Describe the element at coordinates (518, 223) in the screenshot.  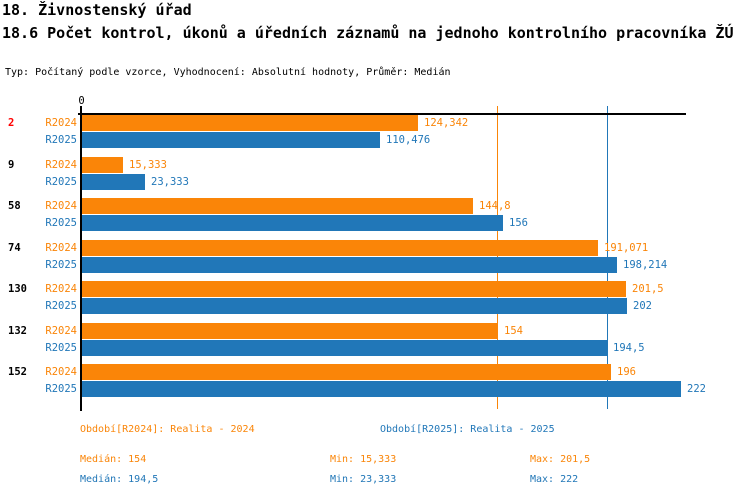
I see `value-label-r2025: 156` at that location.